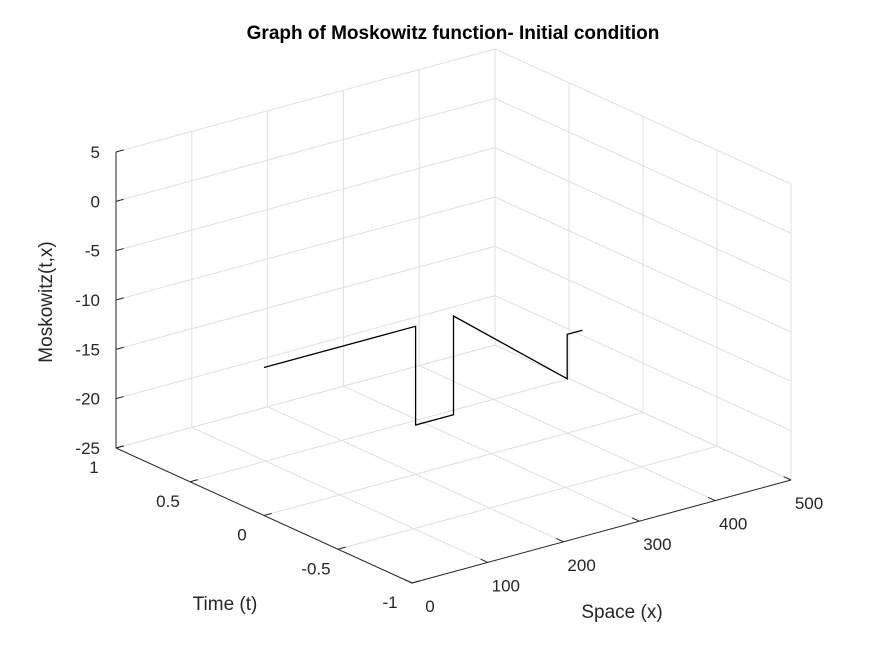  What do you see at coordinates (315, 568) in the screenshot?
I see `y-tick-label: -0.5` at bounding box center [315, 568].